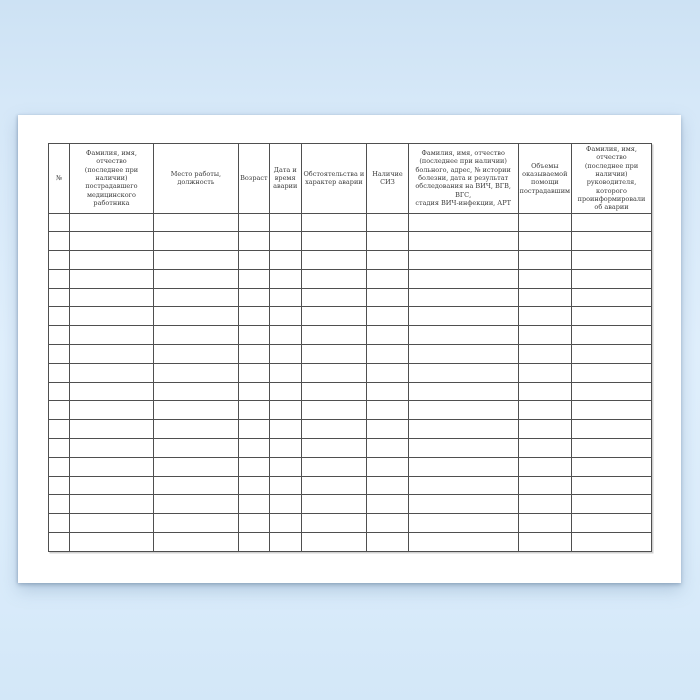 The height and width of the screenshot is (700, 700). What do you see at coordinates (387, 178) in the screenshot?
I see `column-header-7: Наличие СИЗ` at bounding box center [387, 178].